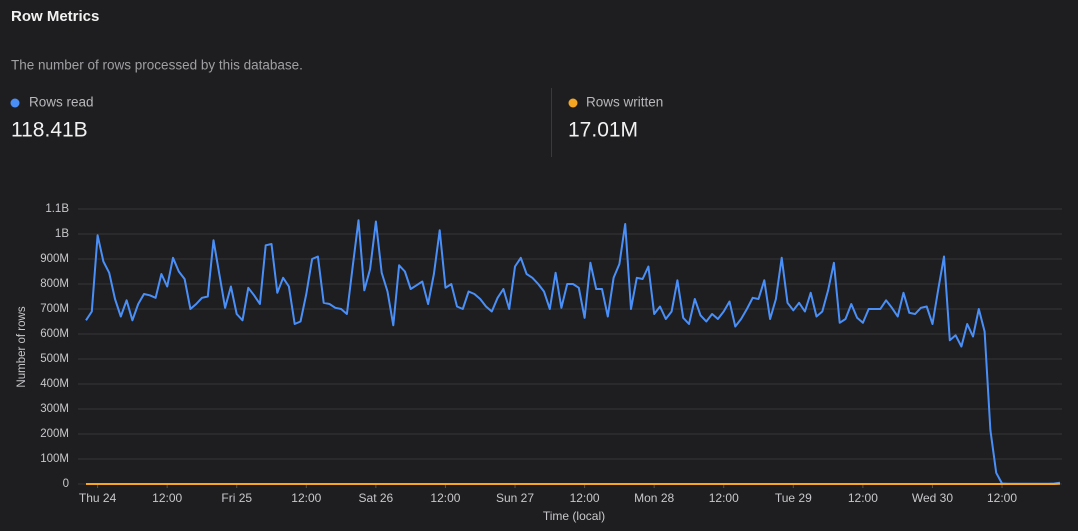 The width and height of the screenshot is (1078, 531). What do you see at coordinates (54, 284) in the screenshot?
I see `y-tick-label: 800M` at bounding box center [54, 284].